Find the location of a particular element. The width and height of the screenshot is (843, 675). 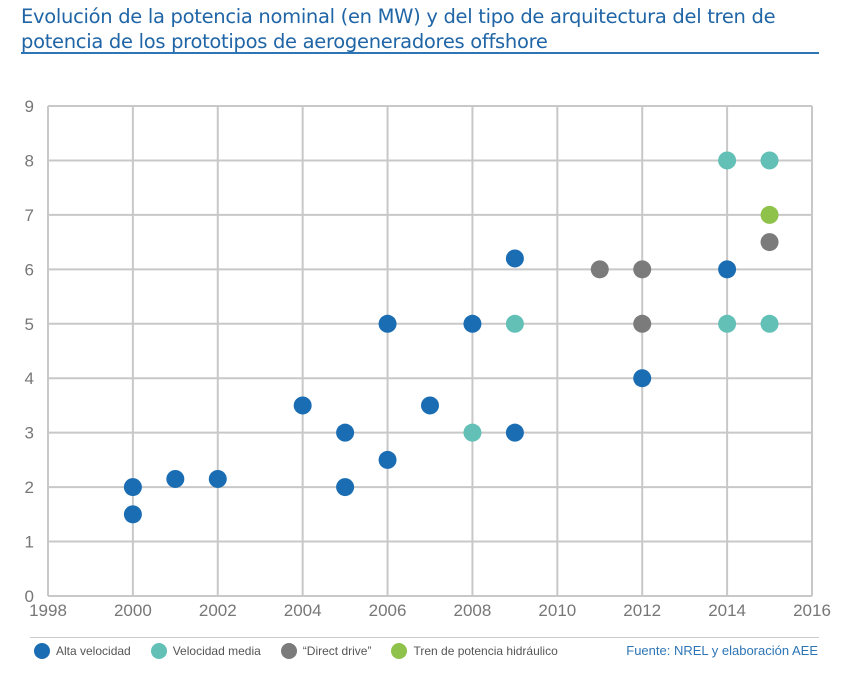

legend-label: Velocidad media is located at coordinates (216, 651).